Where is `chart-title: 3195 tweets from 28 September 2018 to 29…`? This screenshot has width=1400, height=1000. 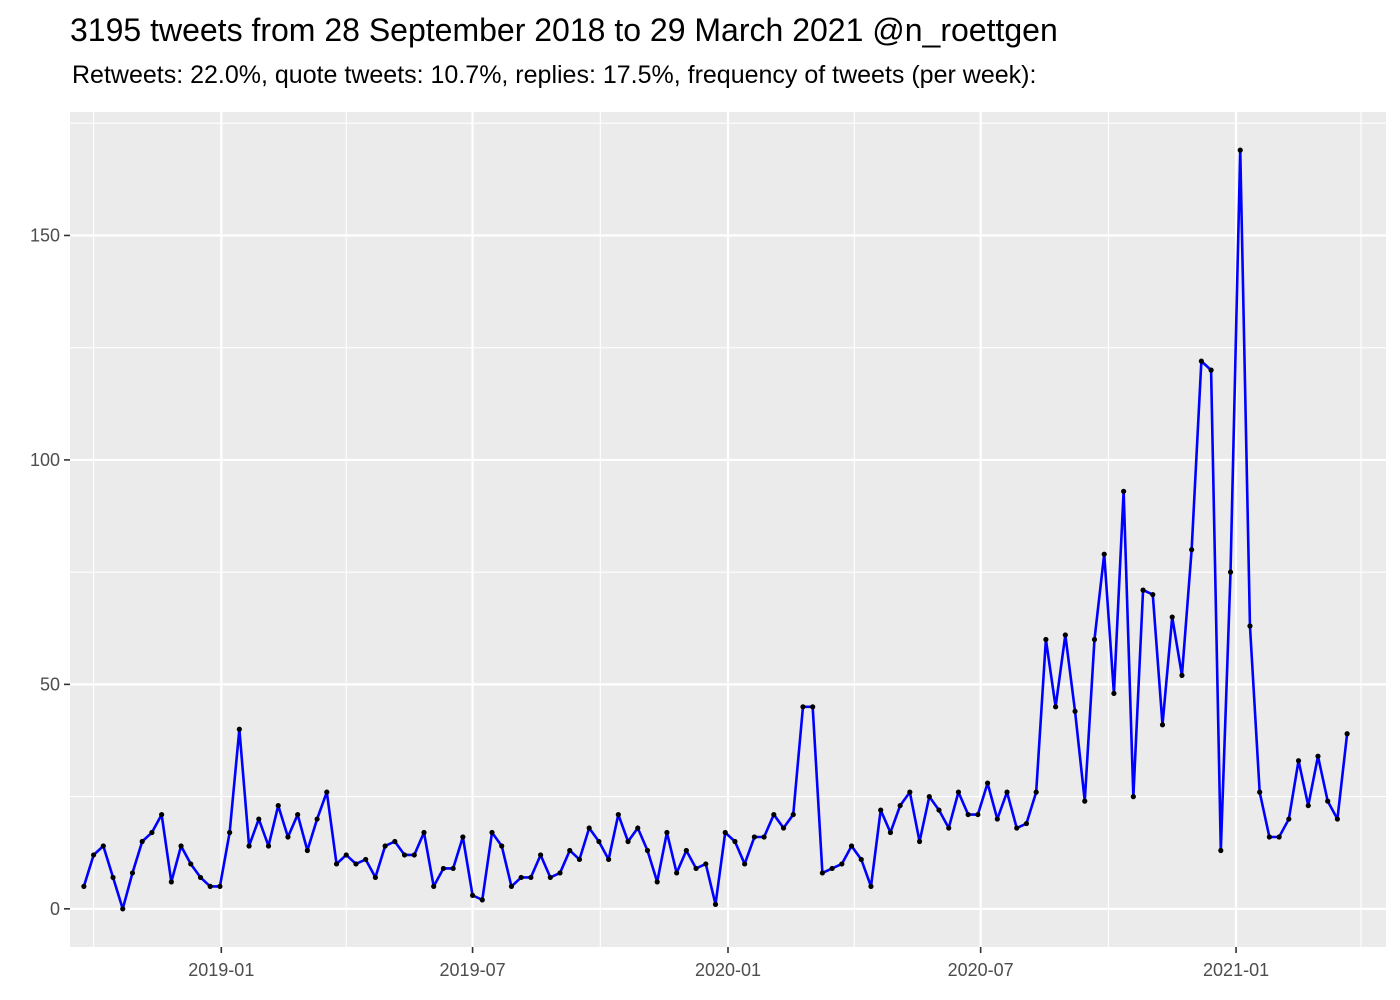 chart-title: 3195 tweets from 28 September 2018 to 29… is located at coordinates (564, 30).